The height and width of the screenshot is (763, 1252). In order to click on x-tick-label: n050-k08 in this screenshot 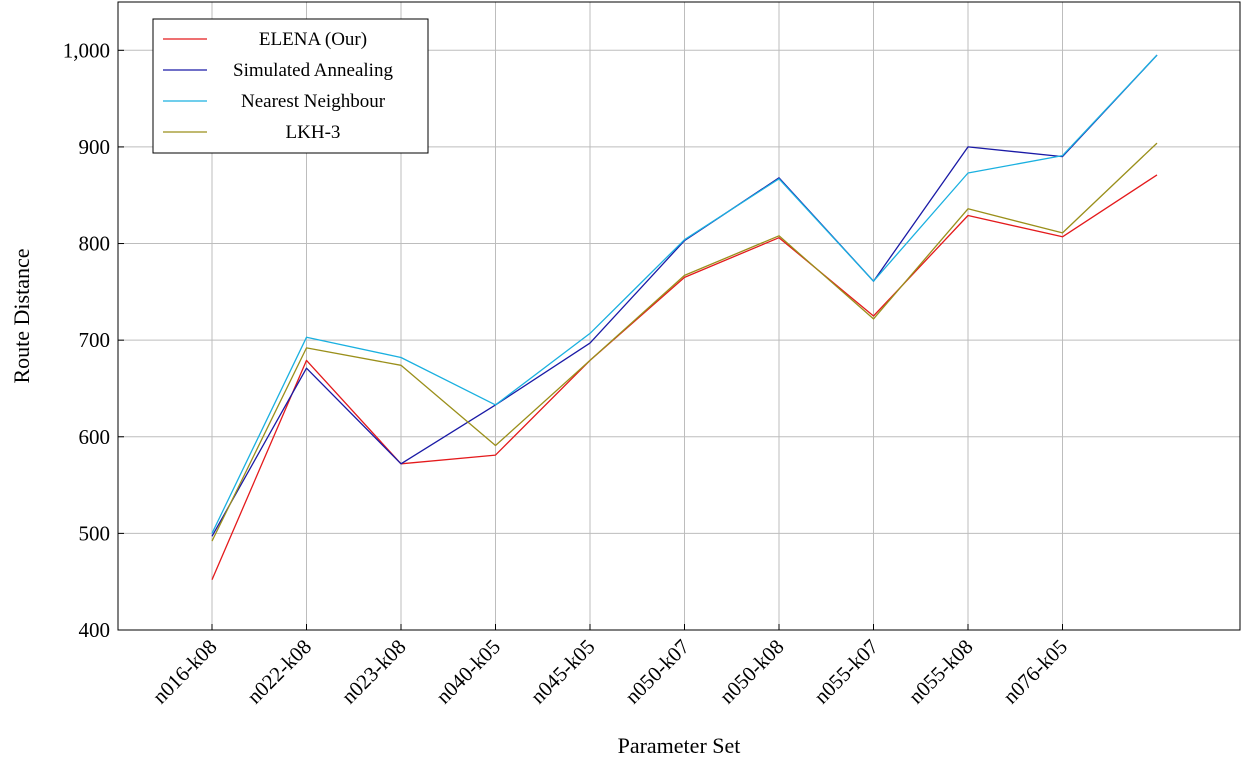, I will do `click(752, 672)`.